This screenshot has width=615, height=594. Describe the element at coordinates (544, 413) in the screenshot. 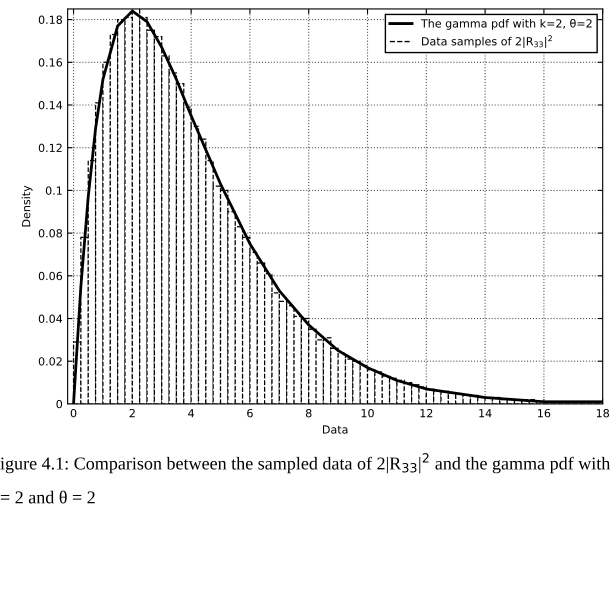

I see `x-tick-label: 16` at that location.